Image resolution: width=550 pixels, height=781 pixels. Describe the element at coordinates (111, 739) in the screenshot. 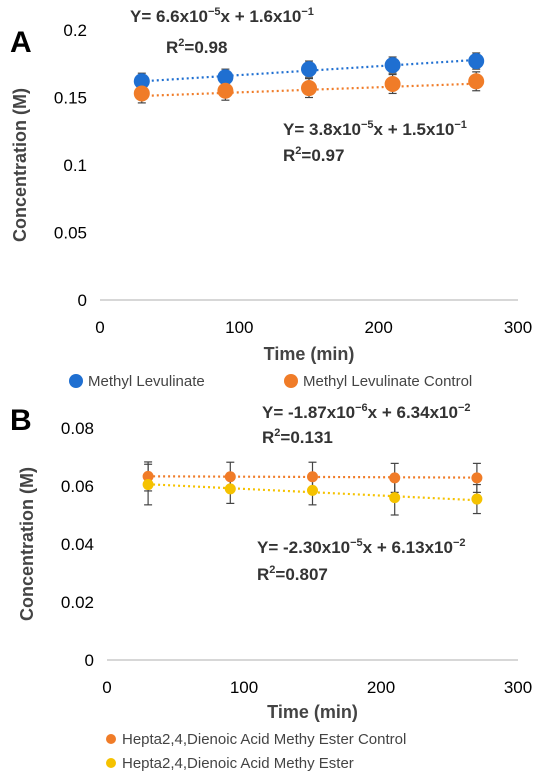

I see `legend-marker-hepta-control` at that location.